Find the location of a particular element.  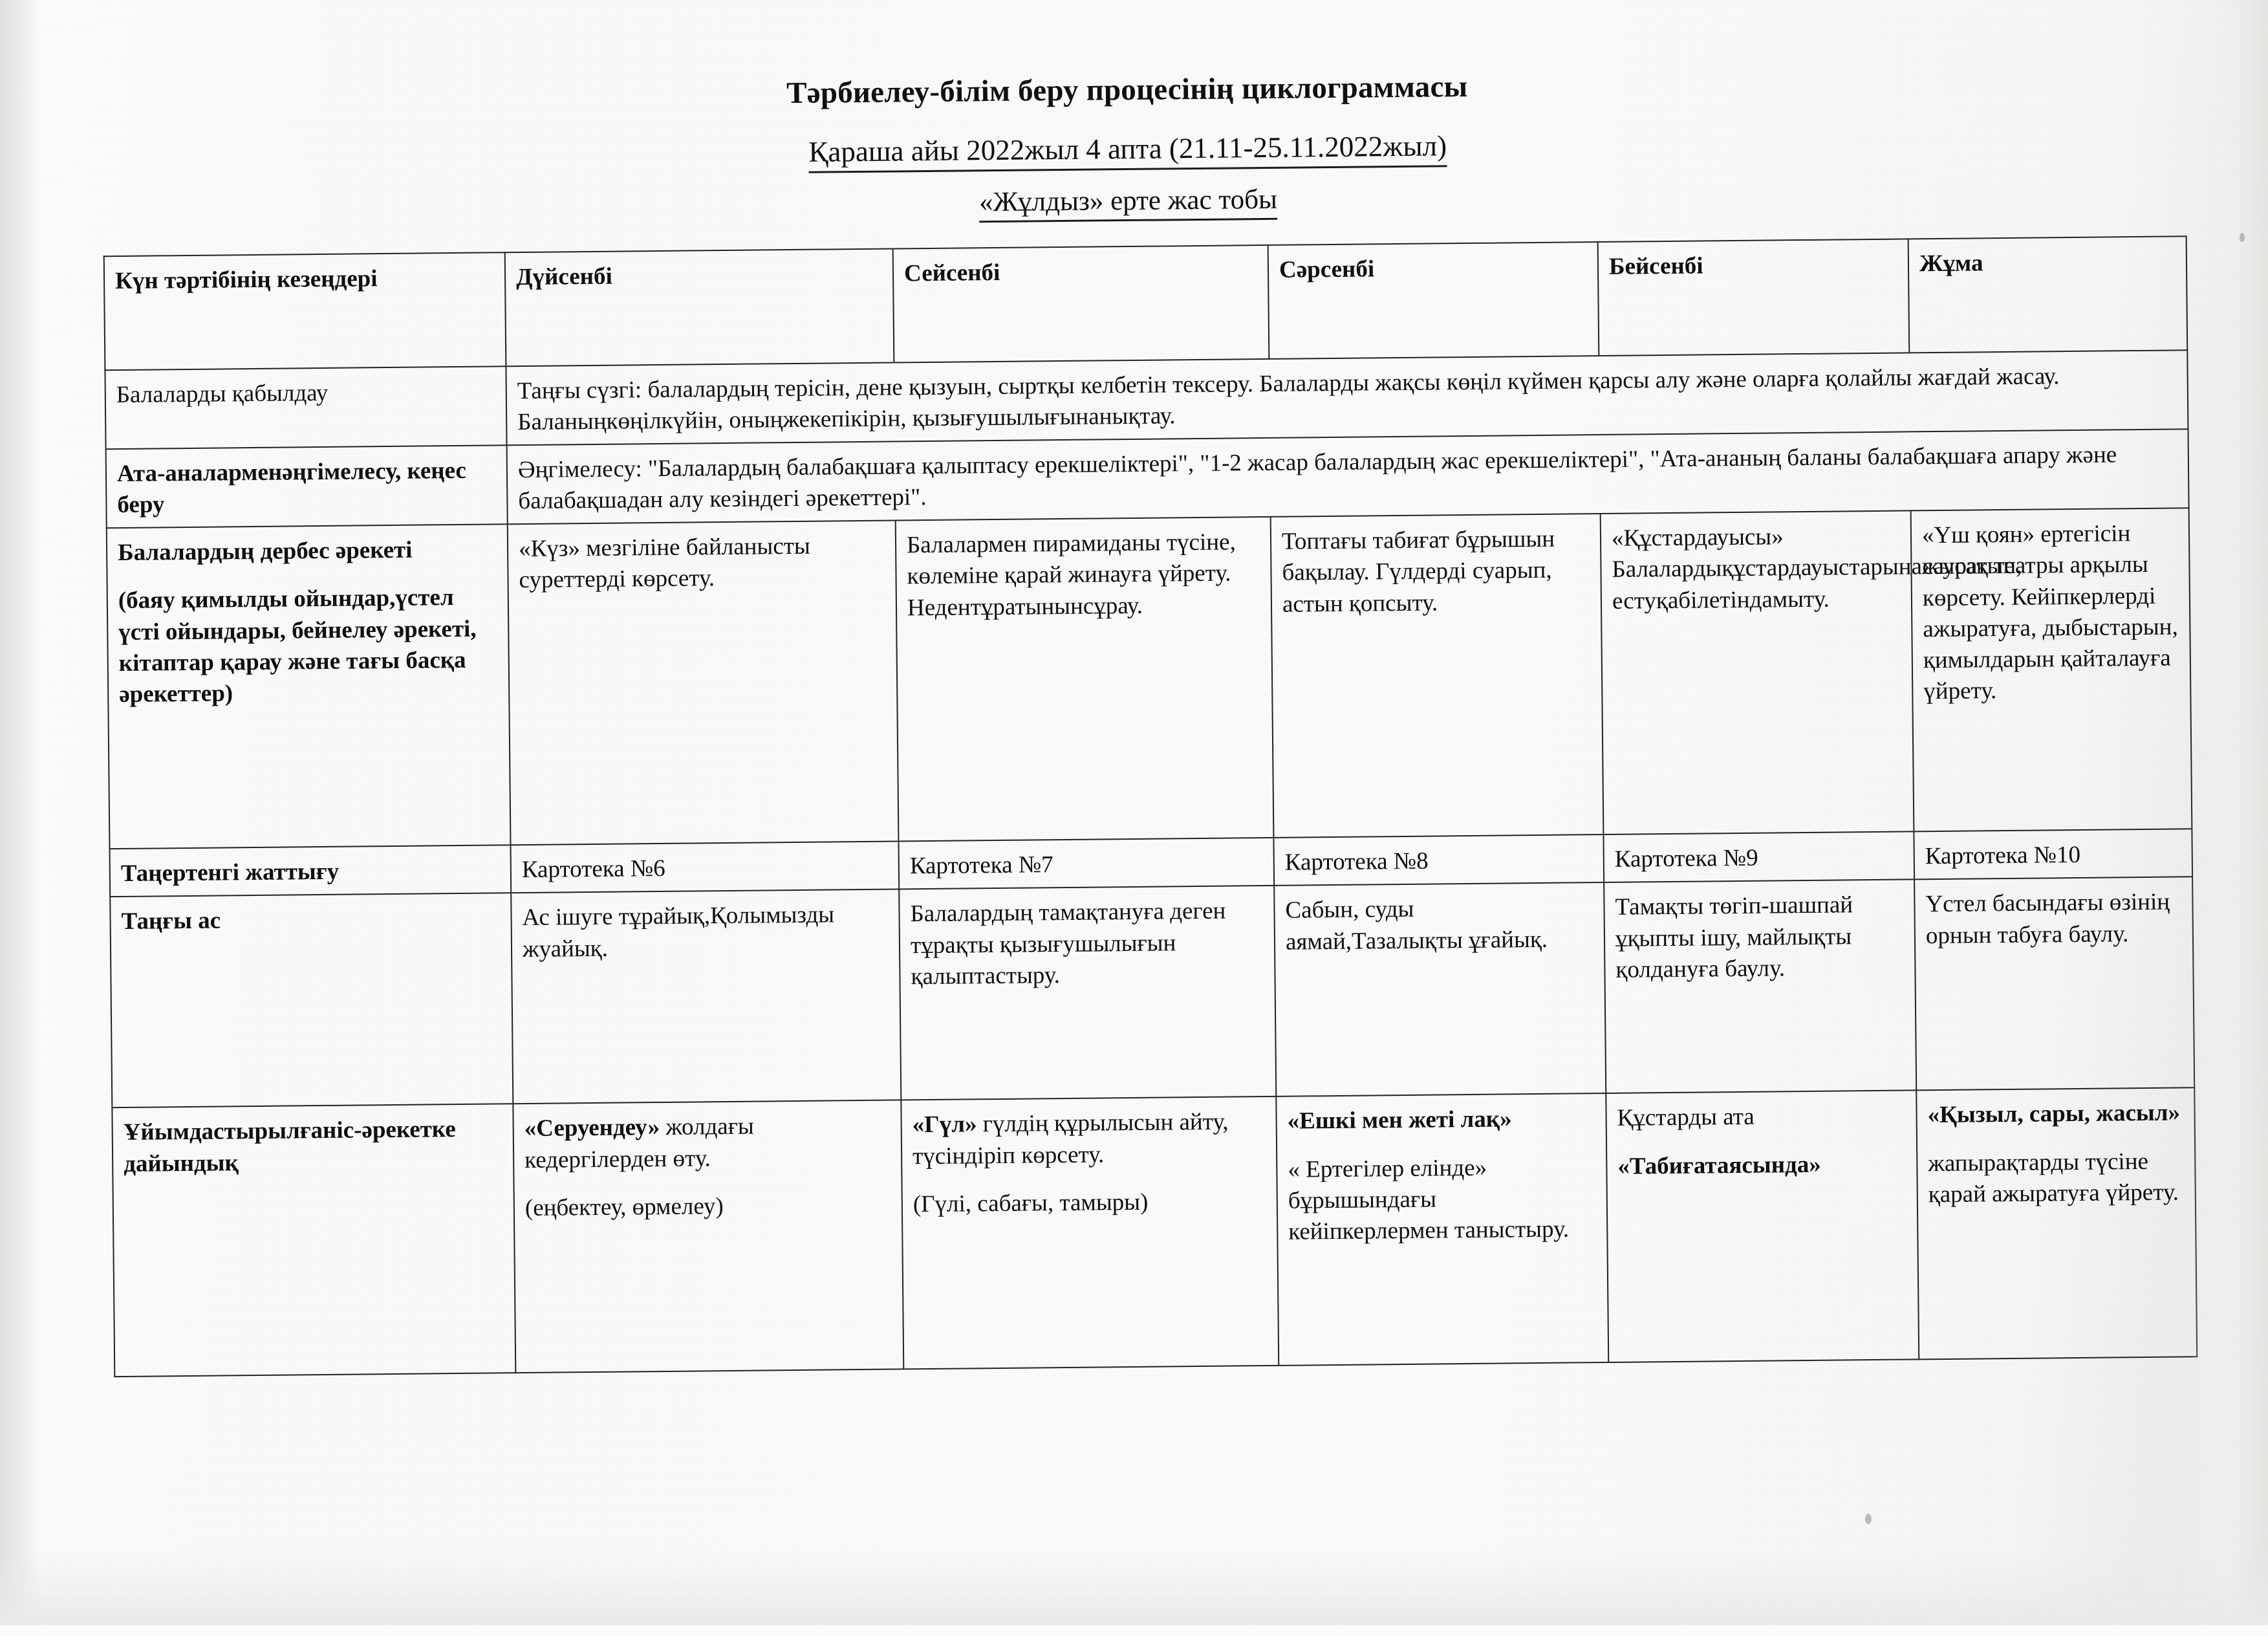

cell-breakfast-monday: Ас ішуге тұрайық,Қолымызды жуайық. is located at coordinates (706, 996).